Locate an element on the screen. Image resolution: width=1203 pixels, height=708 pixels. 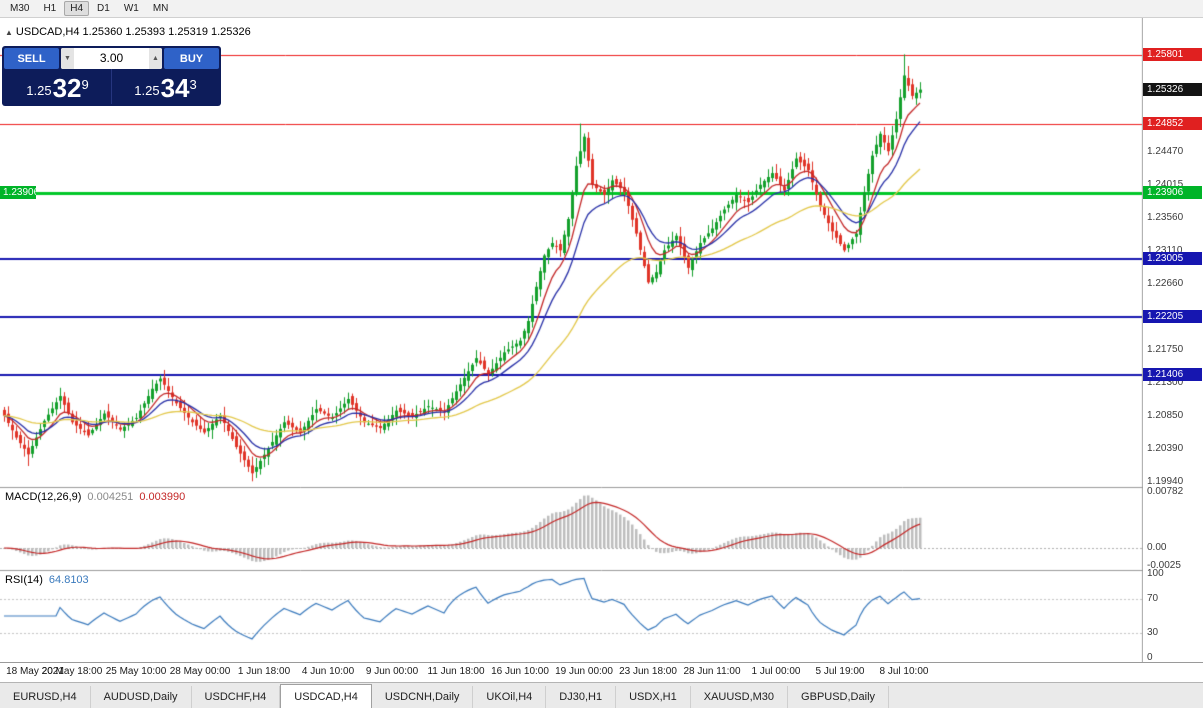
chart-tab-usdchf-h4: USDCHF,H4 is located at coordinates (236, 697).